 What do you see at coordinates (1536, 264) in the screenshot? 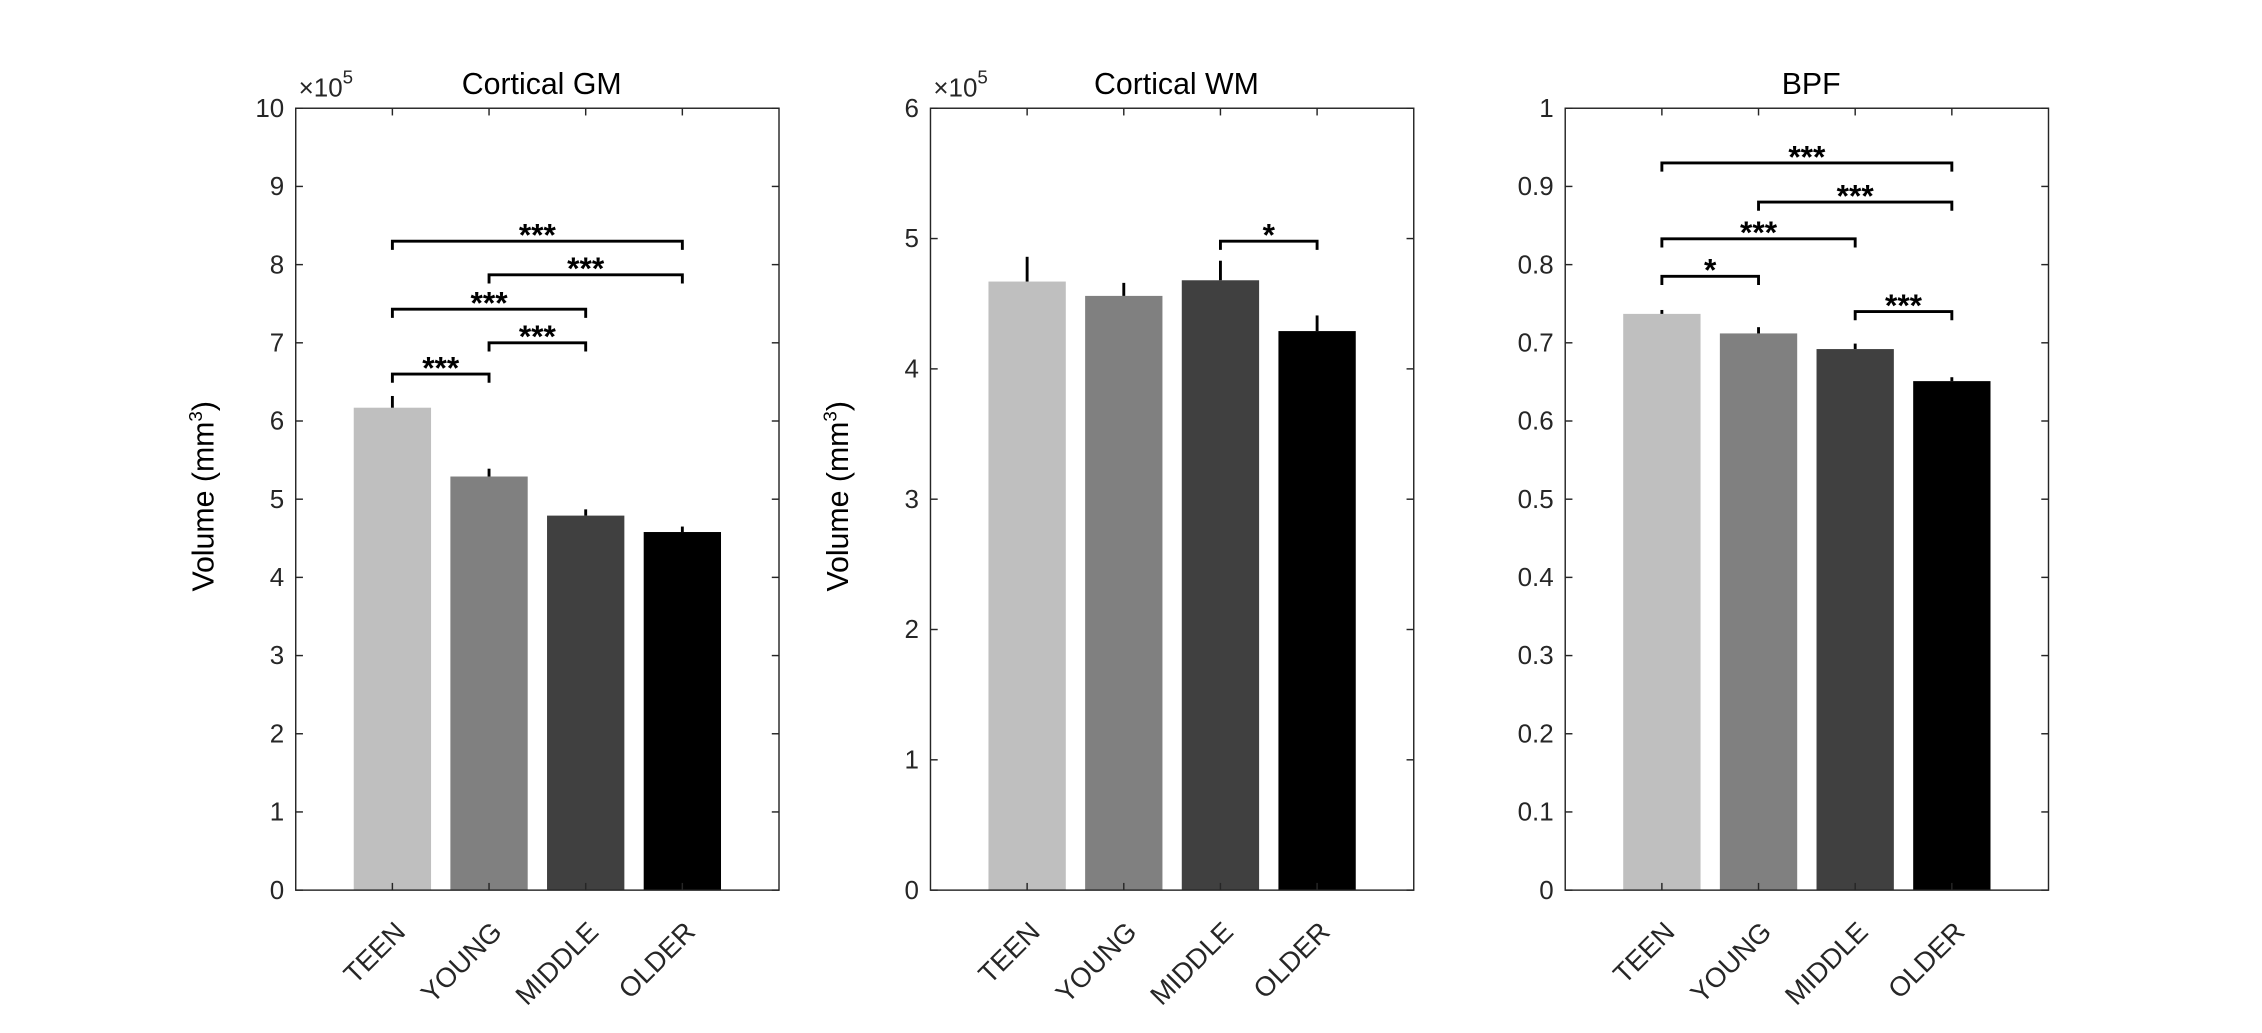
I see `y-tick-label: 0.8` at bounding box center [1536, 264].